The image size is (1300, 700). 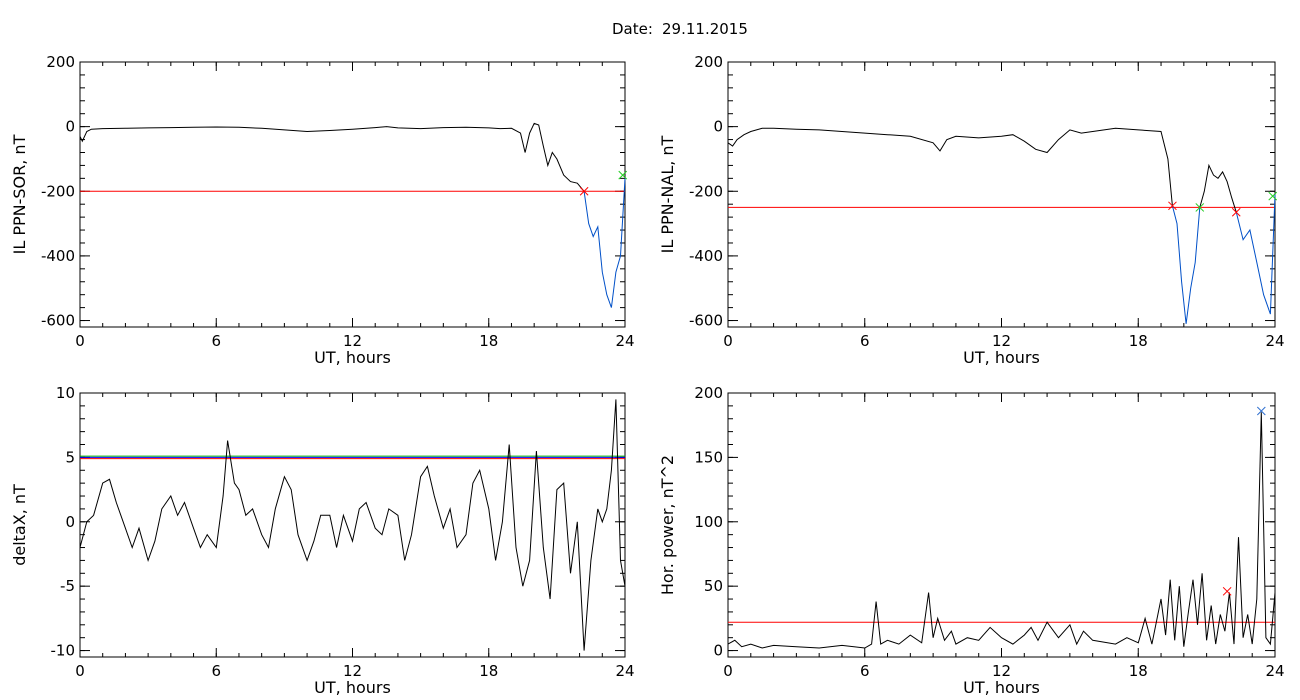 I want to click on deltax-ytick-label: 5, so click(x=70, y=457).